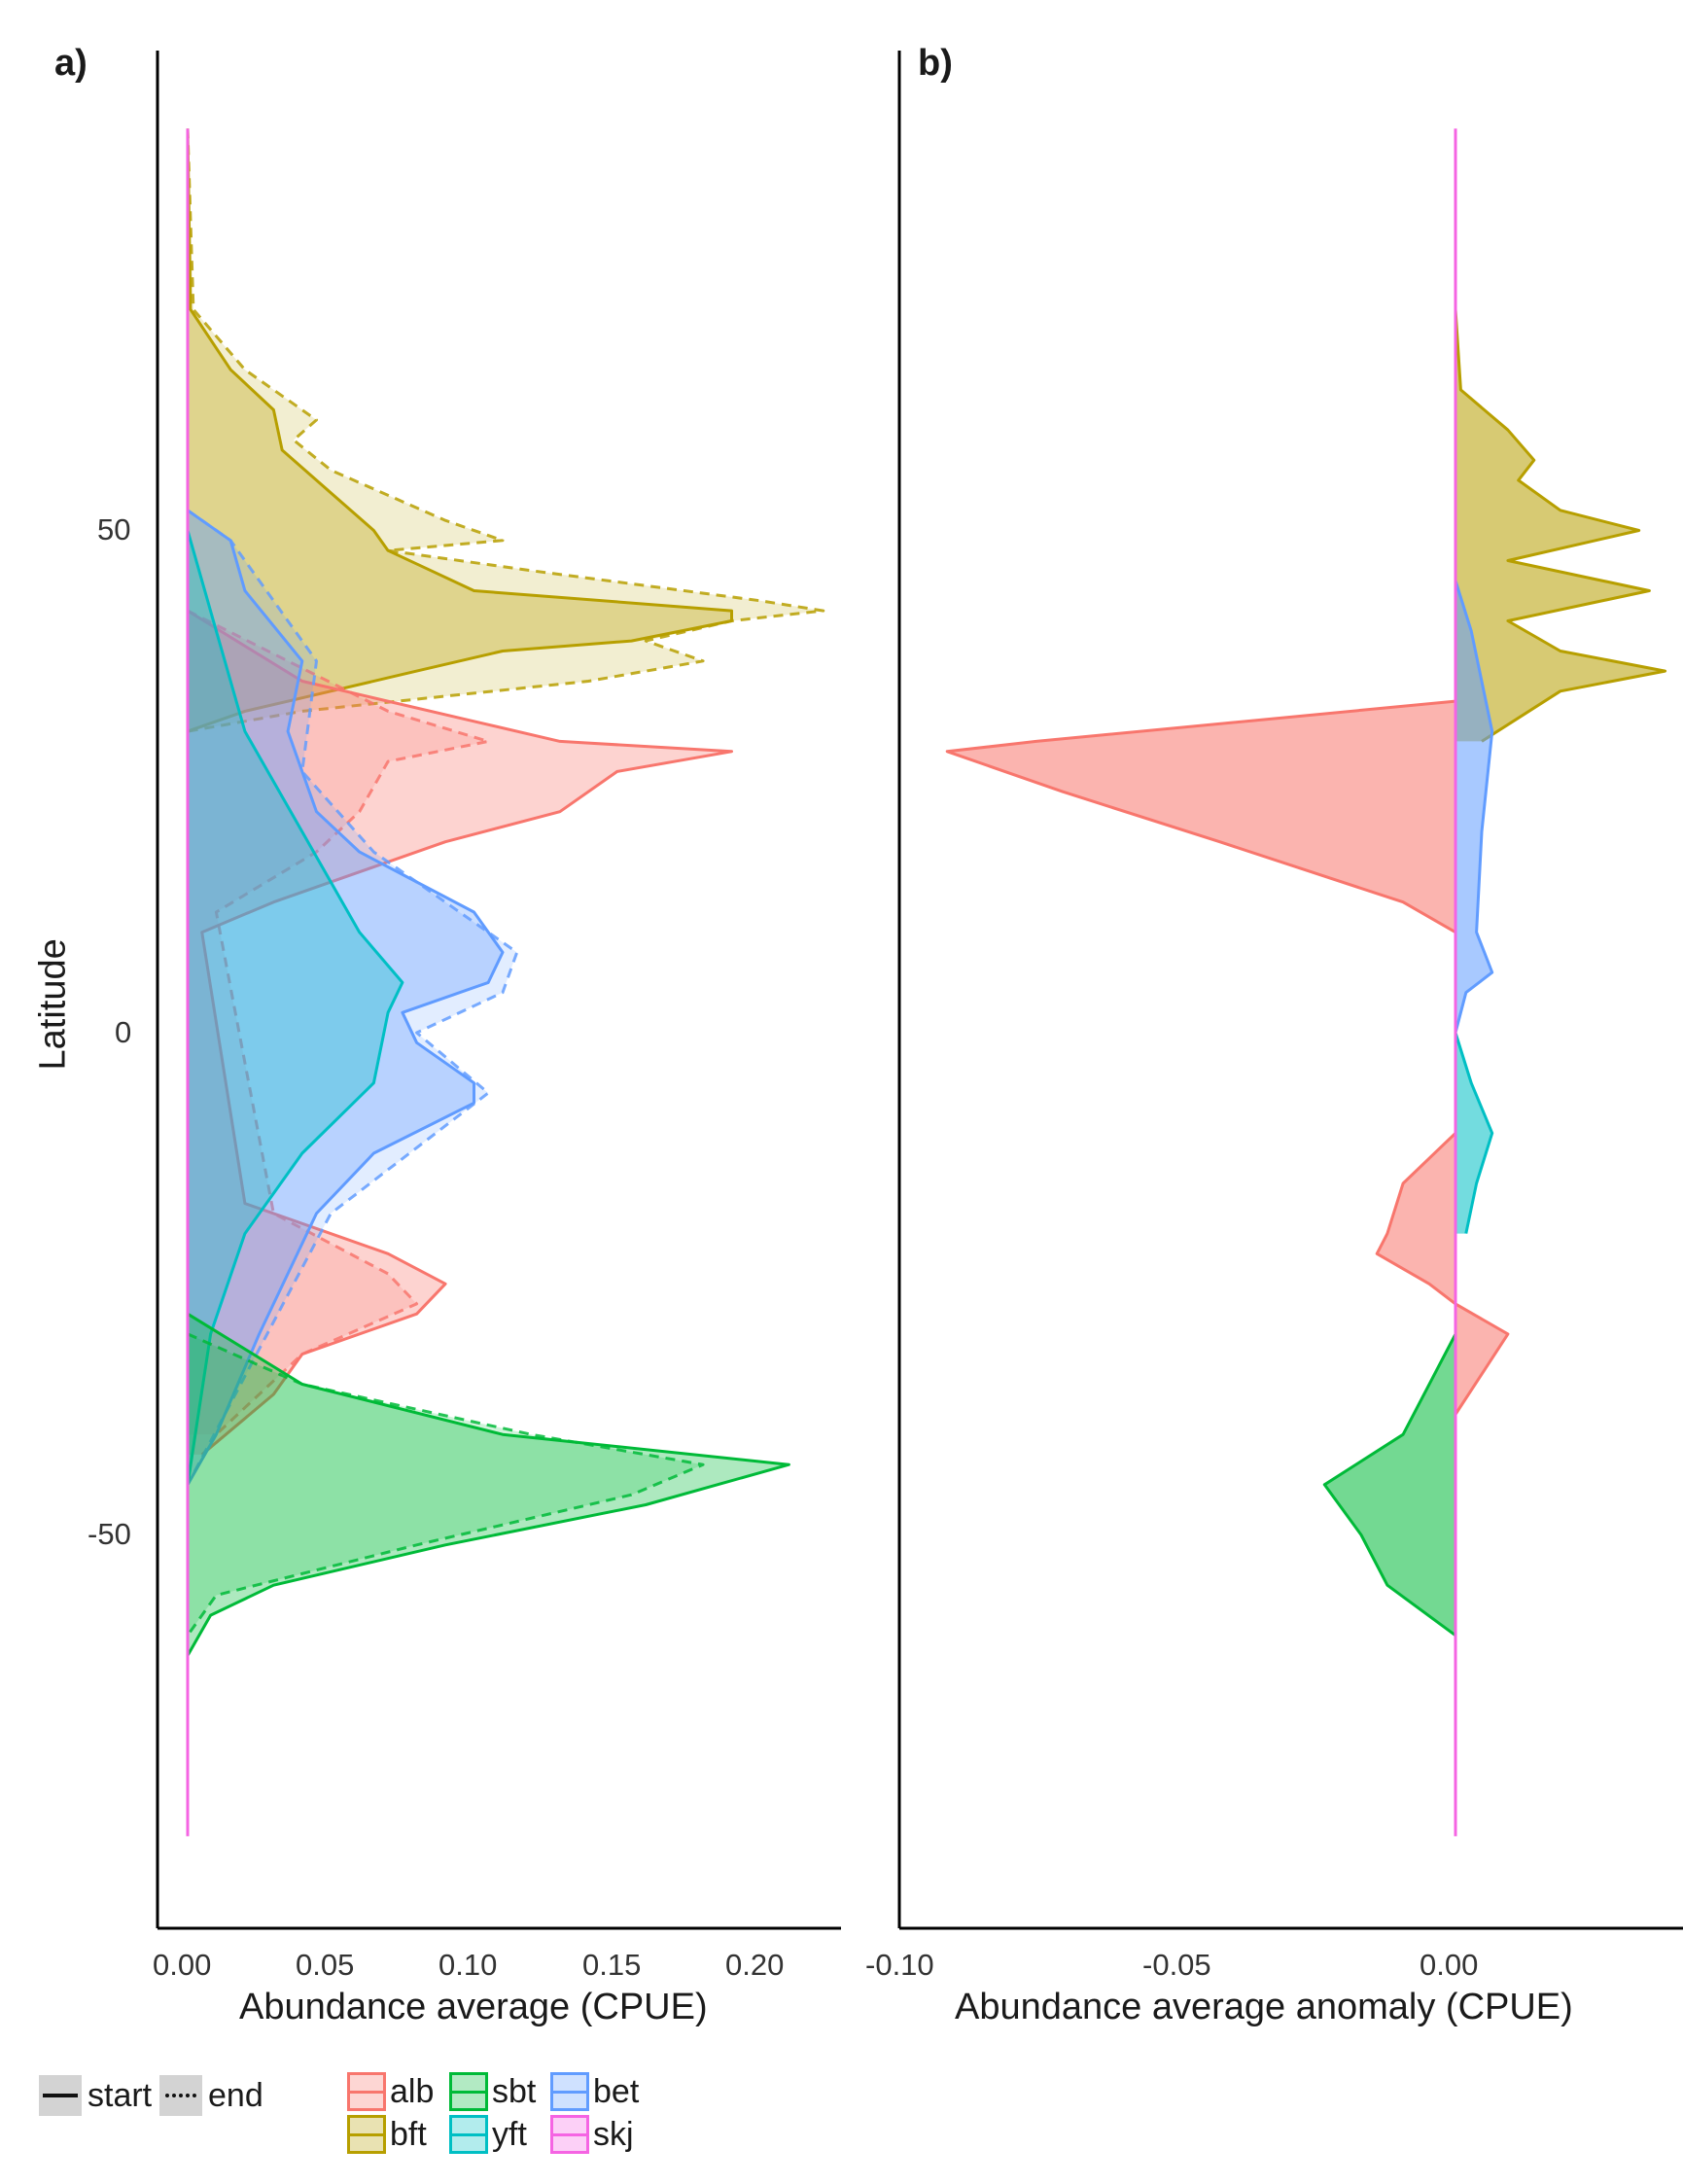 This screenshot has width=1683, height=2184. I want to click on legend-label-sbt: sbt, so click(515, 2091).